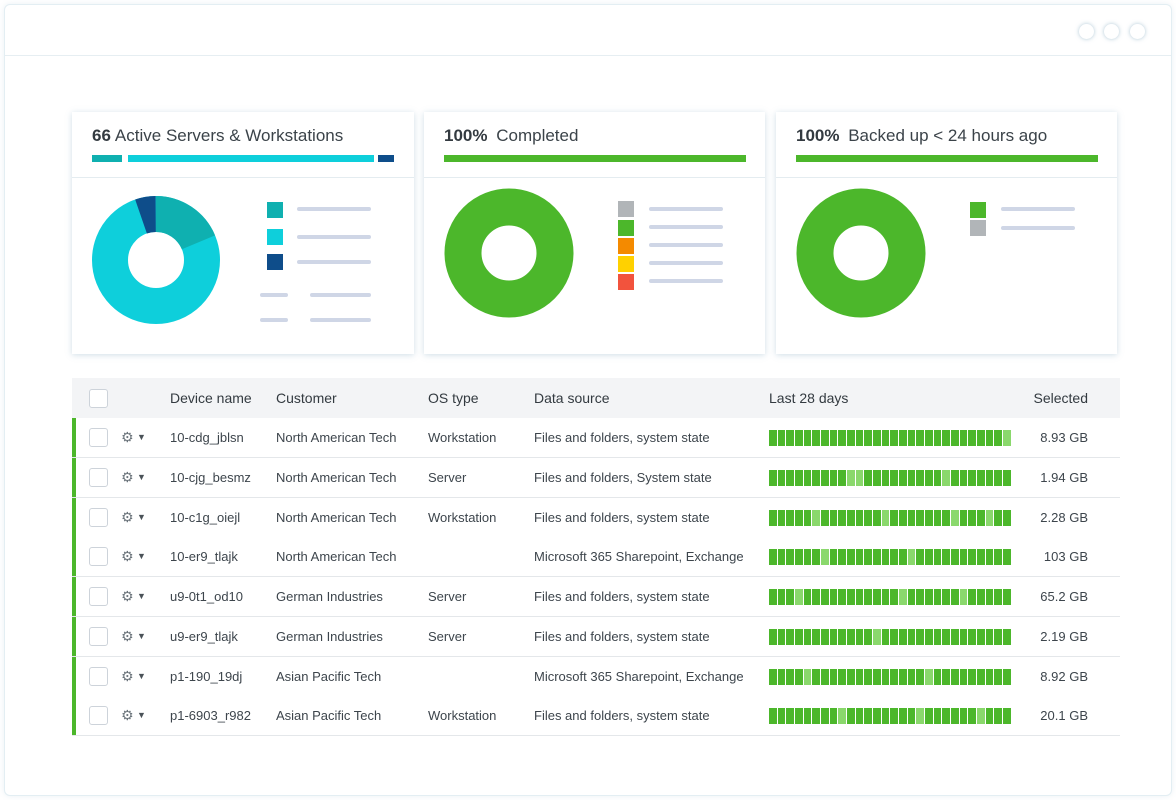 The width and height of the screenshot is (1176, 800). I want to click on device-name-cell: p1-190_19dj, so click(206, 676).